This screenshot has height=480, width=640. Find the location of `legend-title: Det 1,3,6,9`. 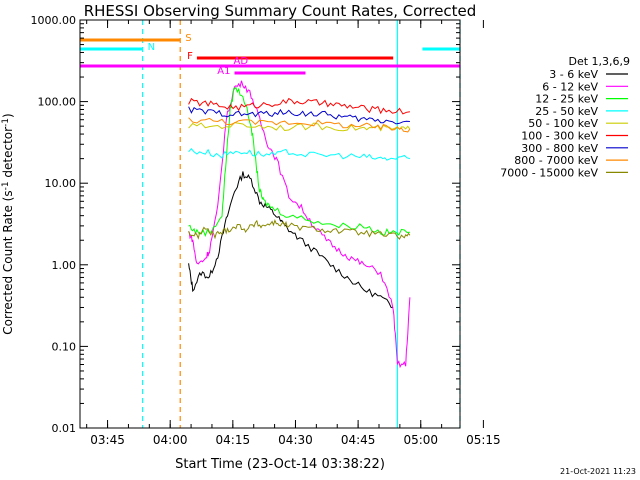

legend-title: Det 1,3,6,9 is located at coordinates (599, 61).